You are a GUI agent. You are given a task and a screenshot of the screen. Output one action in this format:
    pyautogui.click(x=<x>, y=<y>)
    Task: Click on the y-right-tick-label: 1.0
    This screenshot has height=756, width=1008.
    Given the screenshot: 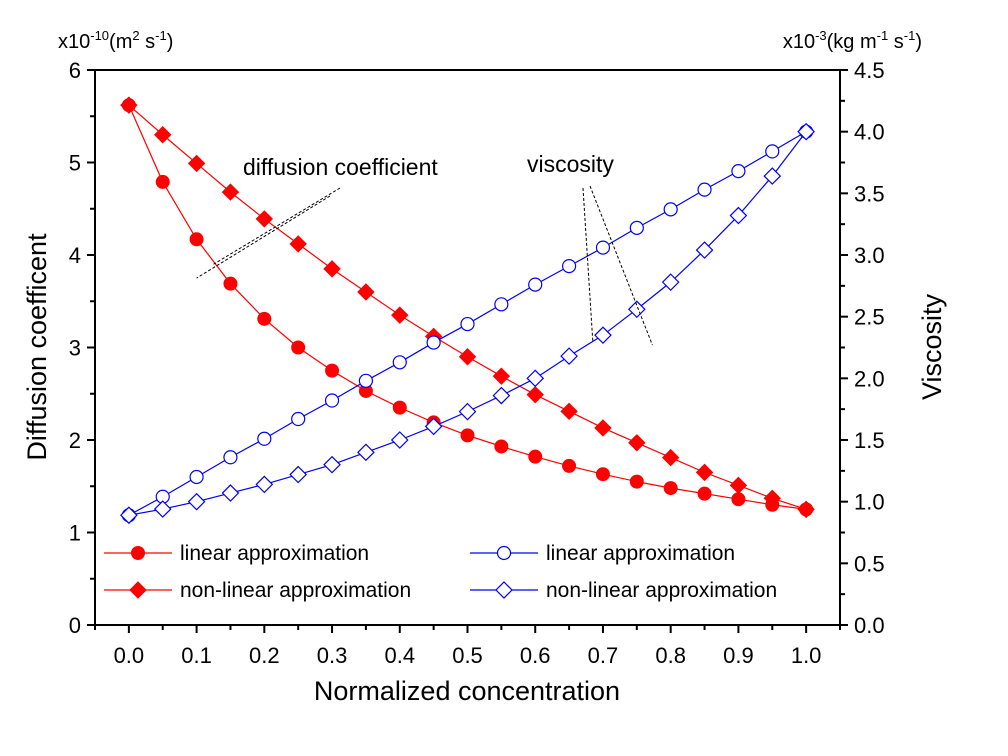 What is the action you would take?
    pyautogui.click(x=869, y=502)
    